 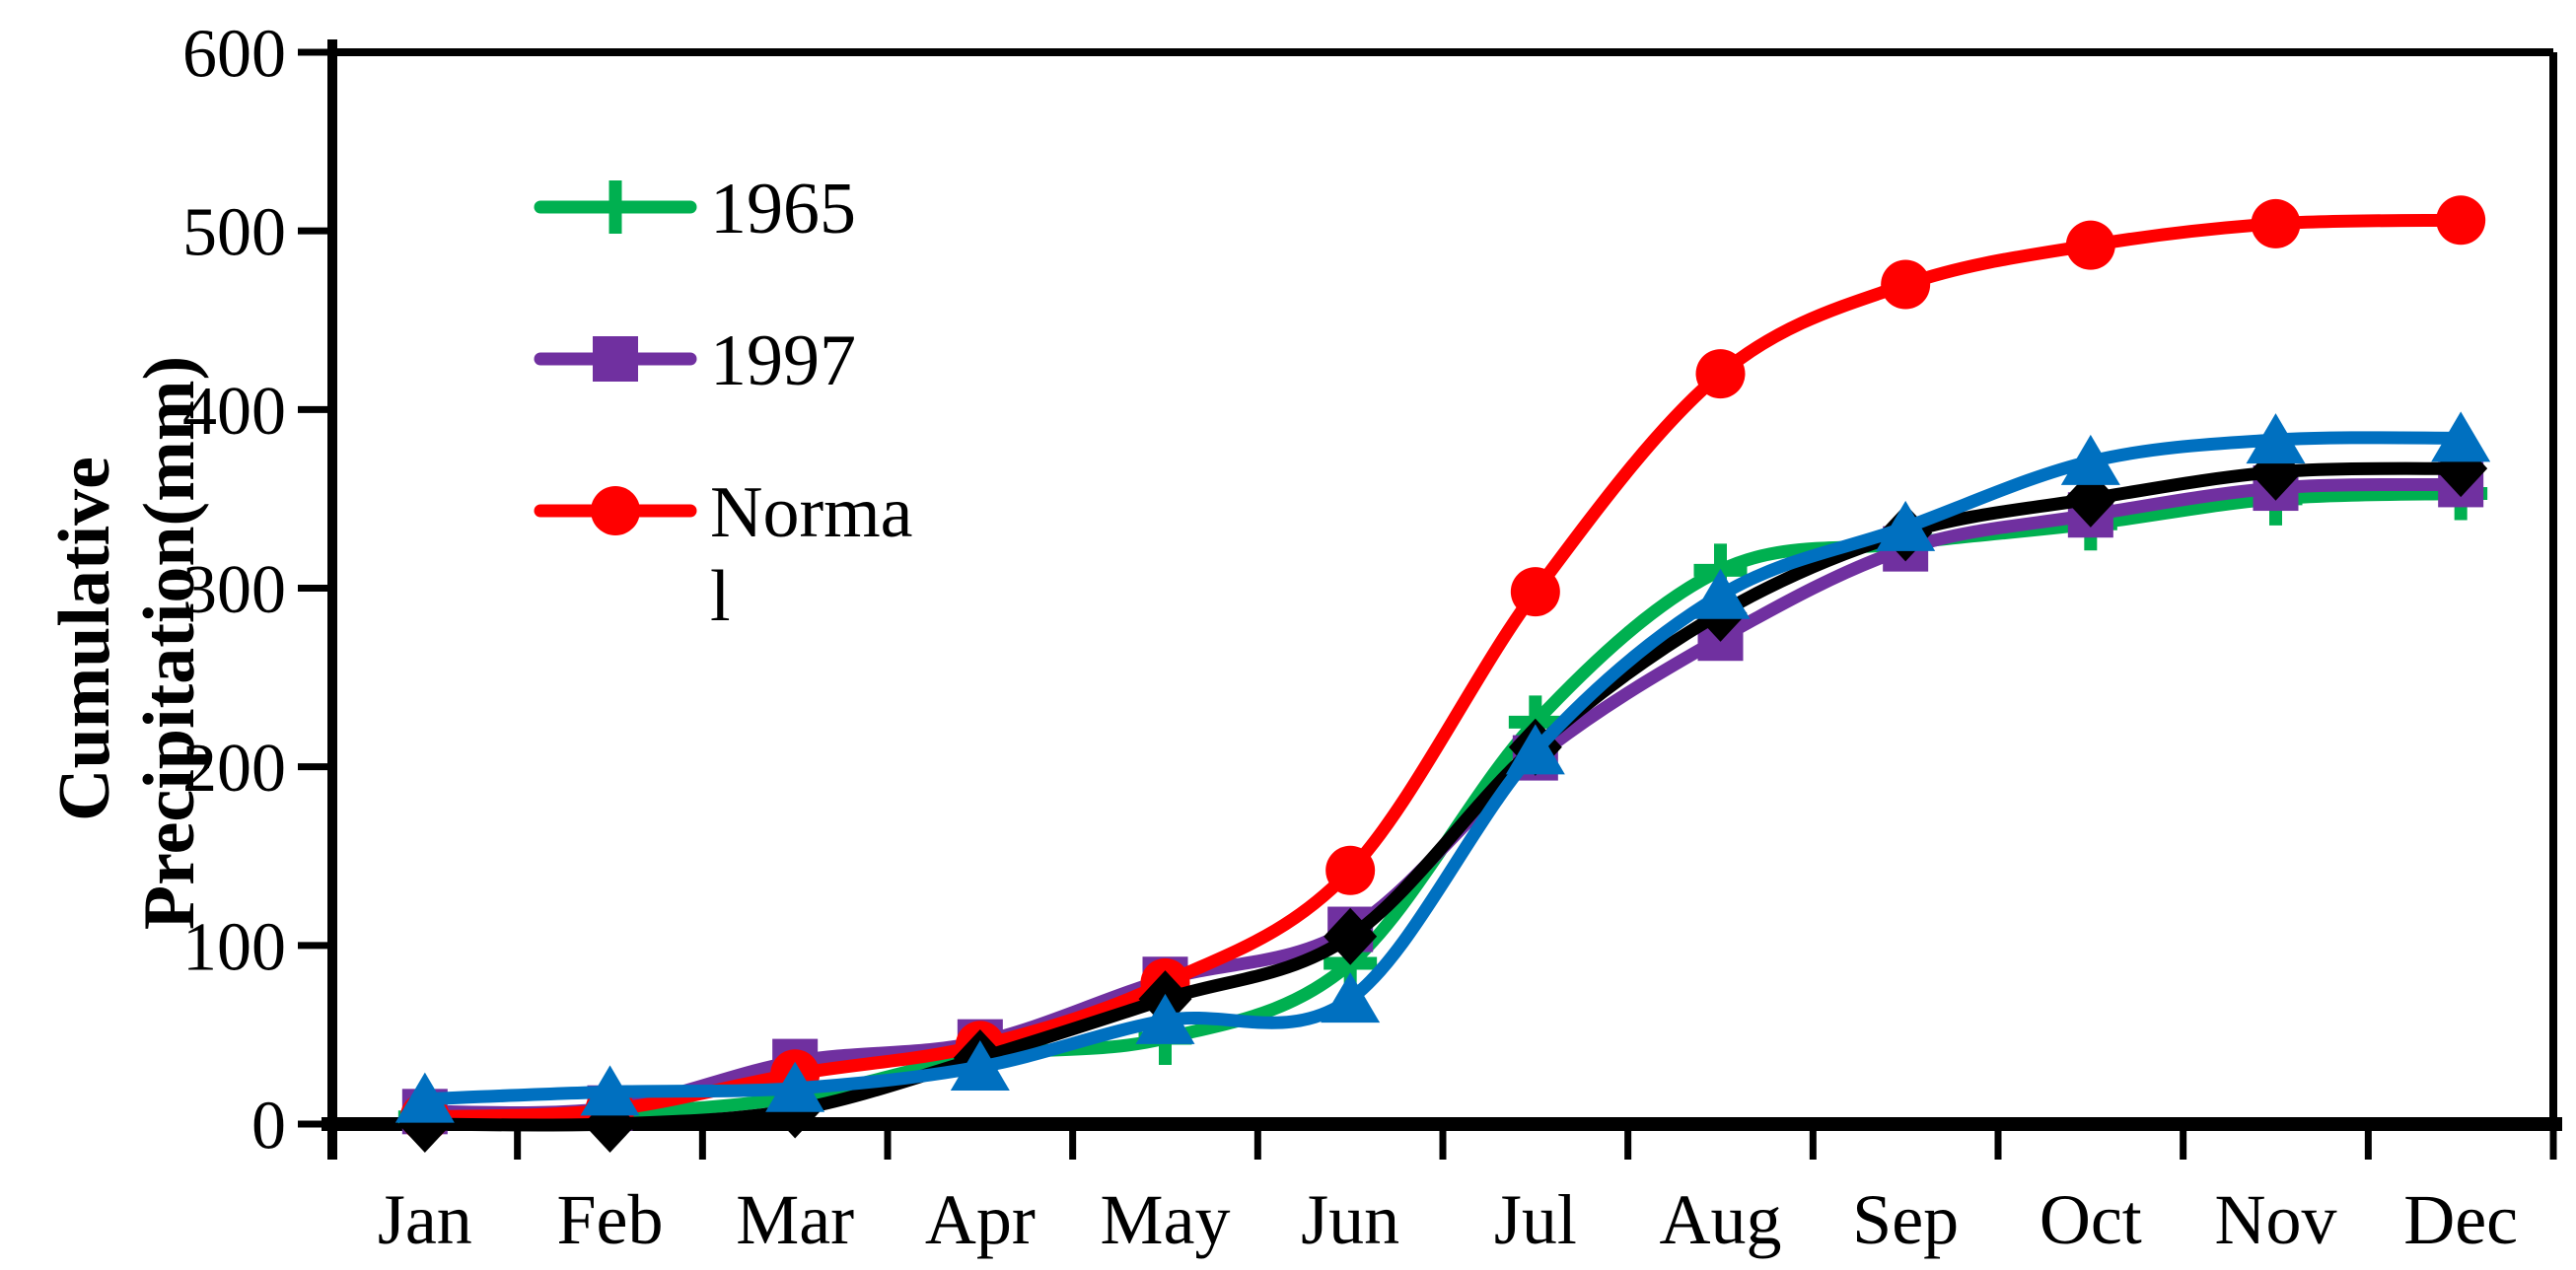 I want to click on x-axis-label: Jan, so click(x=425, y=1219).